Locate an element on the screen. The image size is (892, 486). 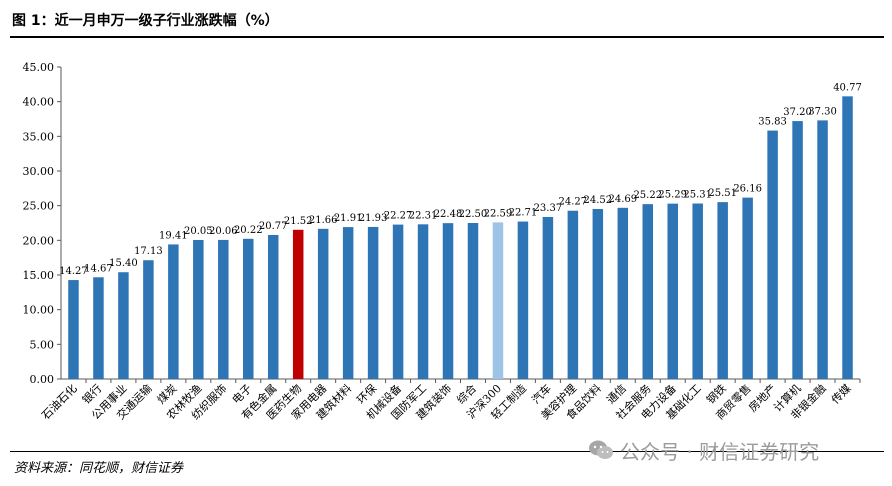
footer-rule is located at coordinates (447, 451).